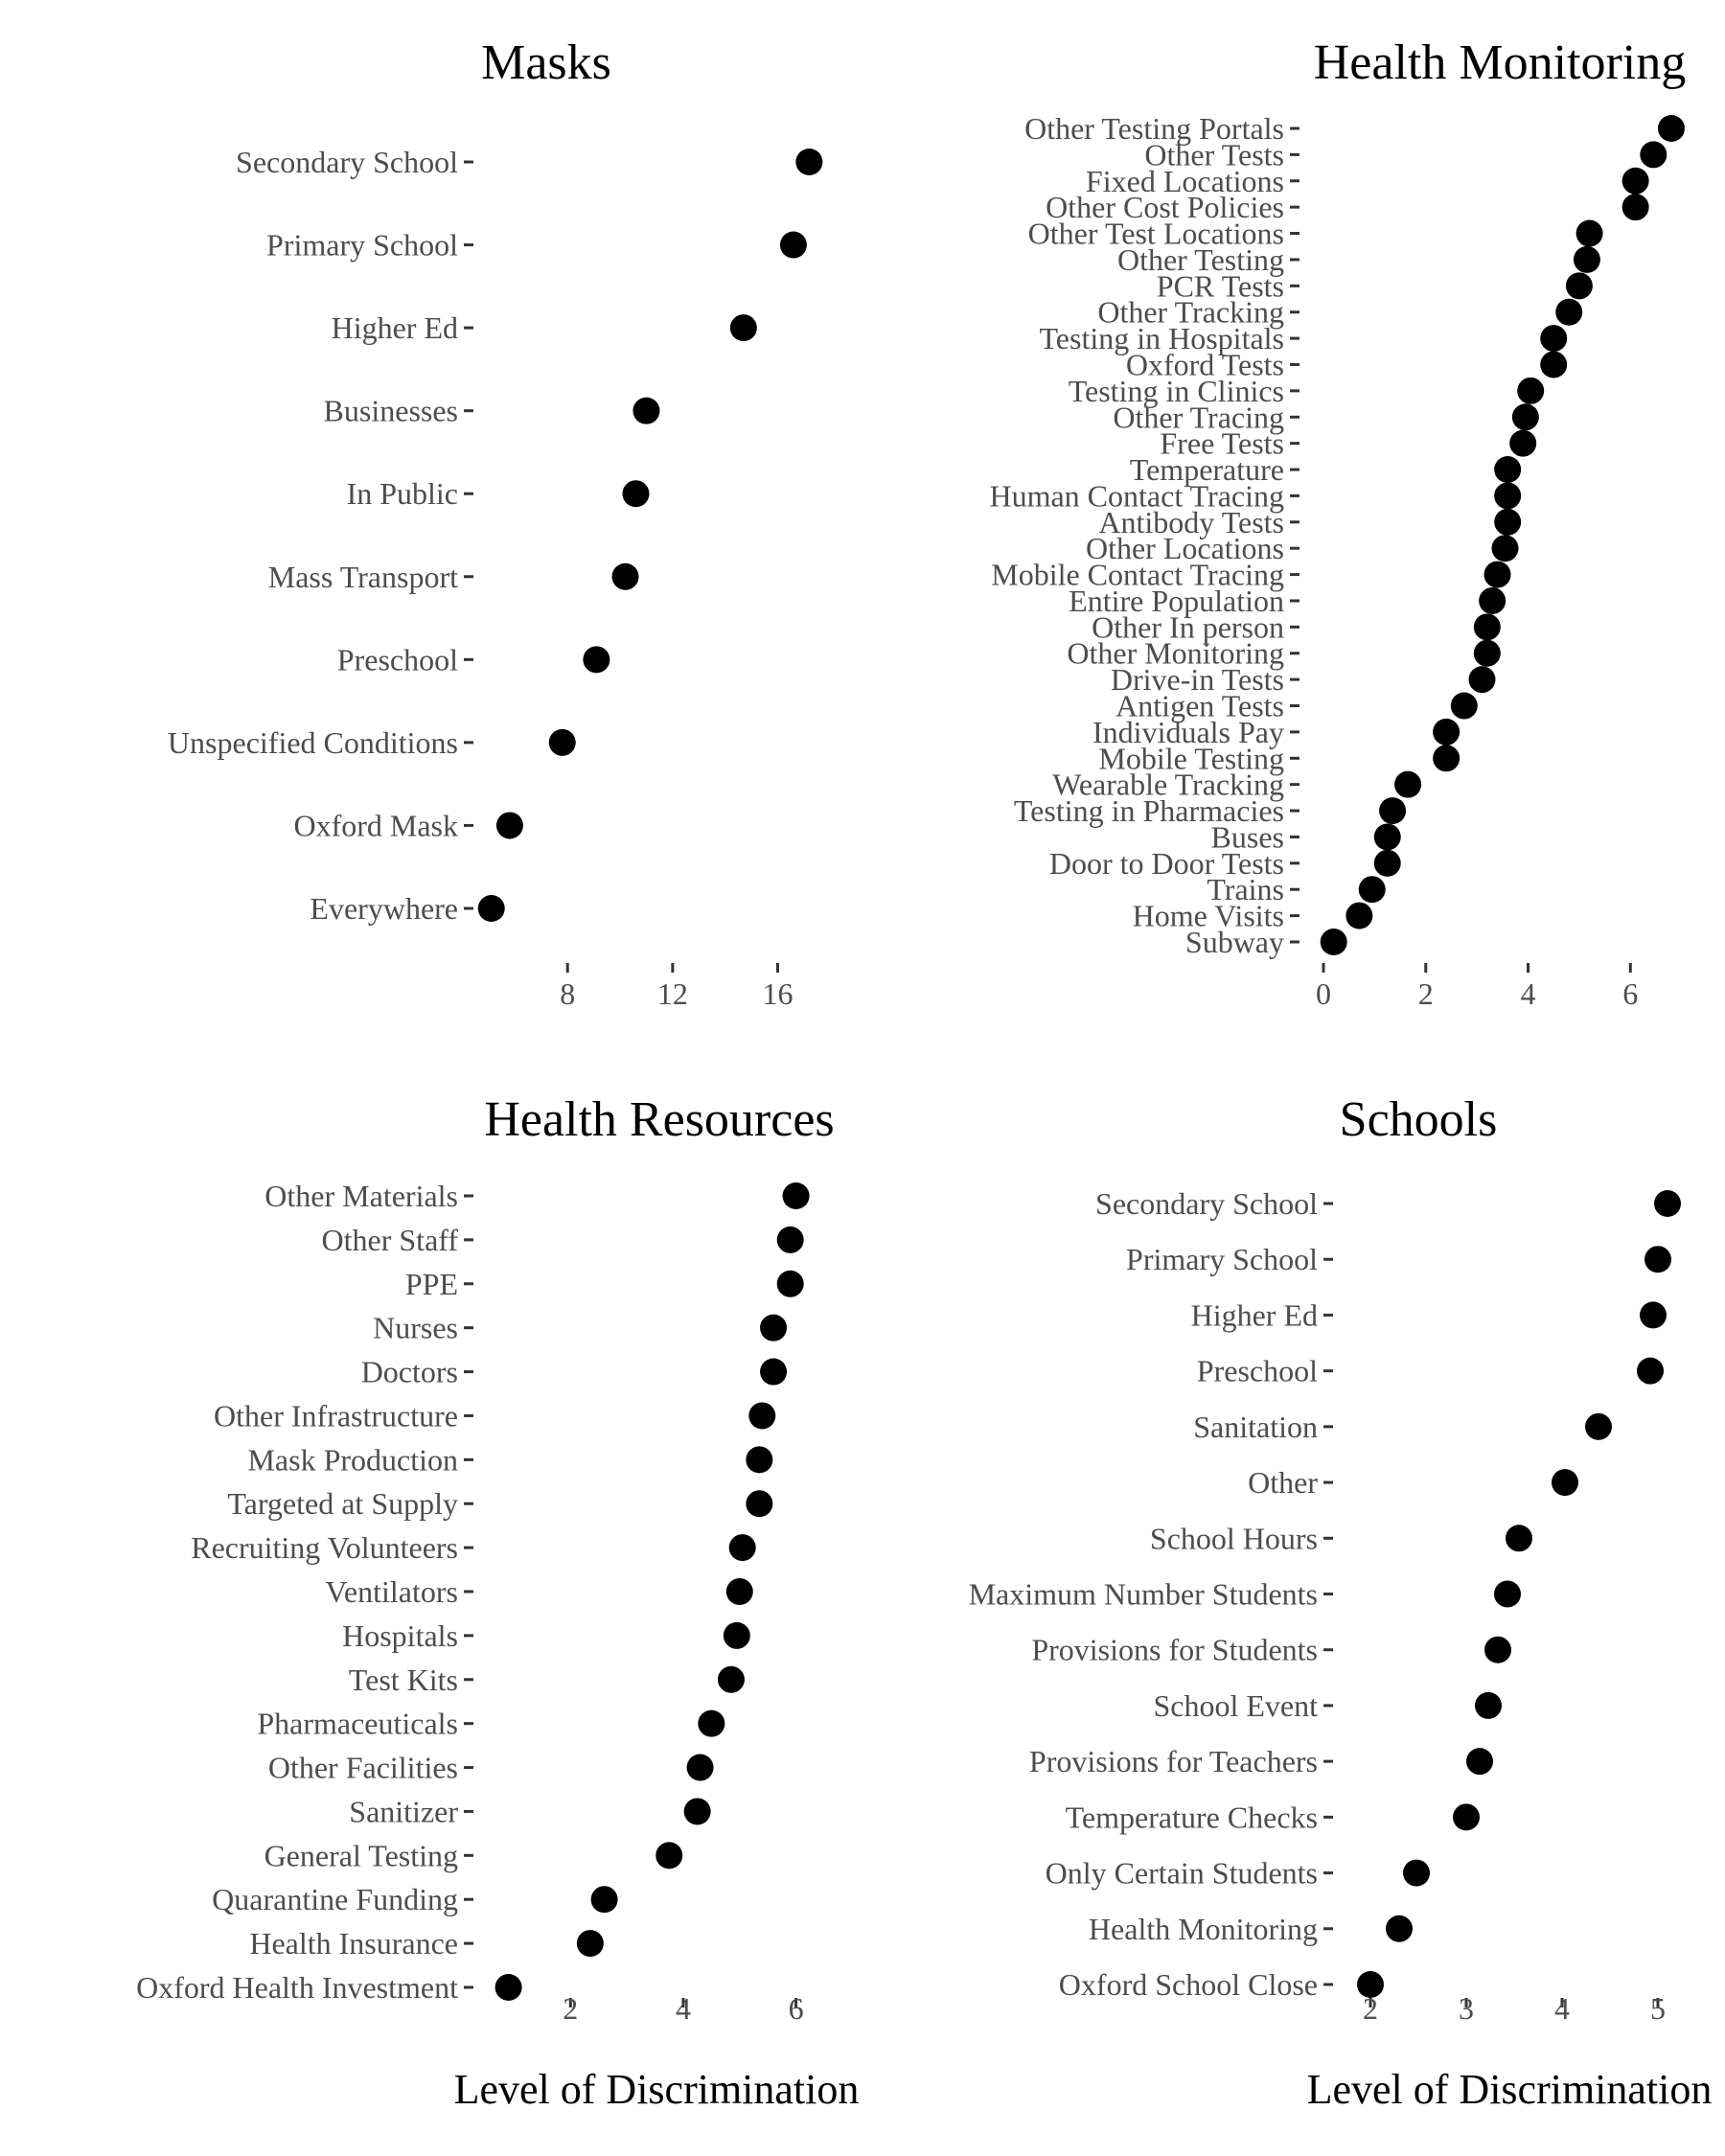  I want to click on category-label: Temperature, so click(1207, 469).